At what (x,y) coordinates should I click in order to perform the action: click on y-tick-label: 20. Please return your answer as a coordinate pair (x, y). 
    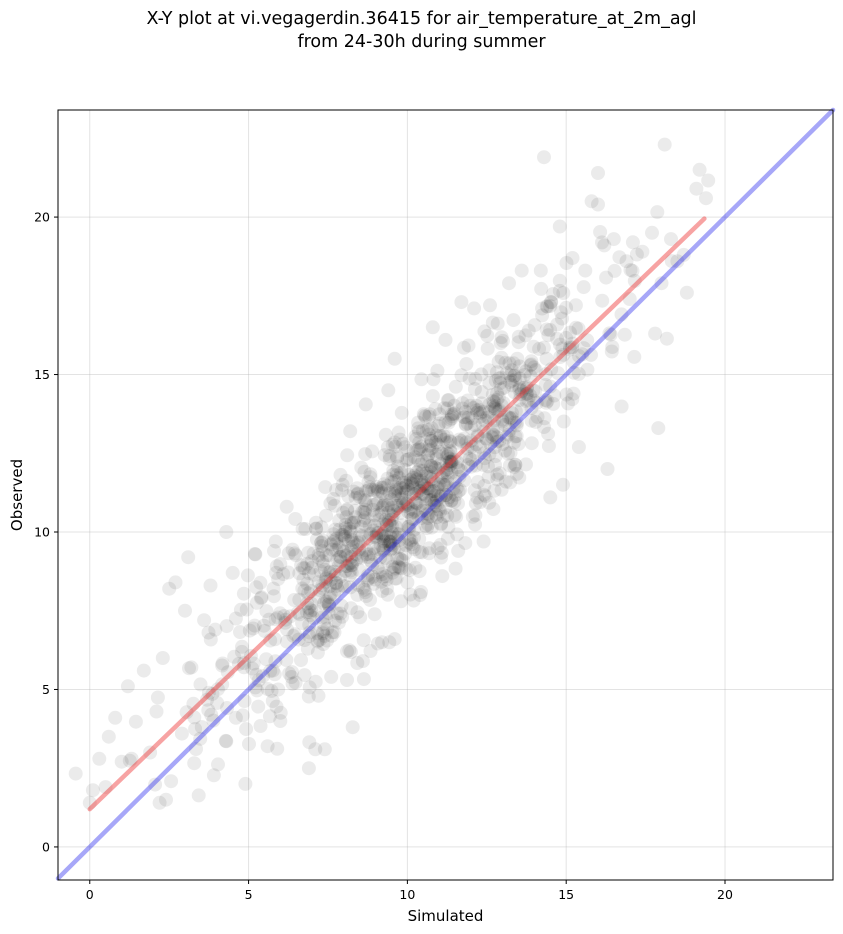
    Looking at the image, I should click on (42, 217).